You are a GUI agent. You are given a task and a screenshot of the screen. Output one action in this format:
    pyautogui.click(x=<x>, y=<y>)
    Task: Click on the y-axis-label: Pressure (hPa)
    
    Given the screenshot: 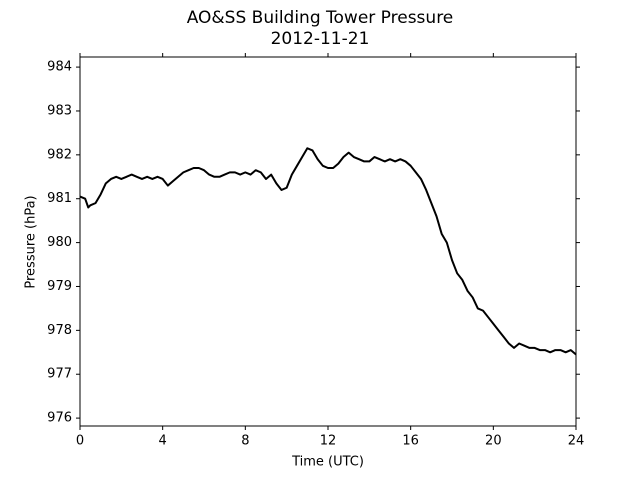 What is the action you would take?
    pyautogui.click(x=31, y=241)
    